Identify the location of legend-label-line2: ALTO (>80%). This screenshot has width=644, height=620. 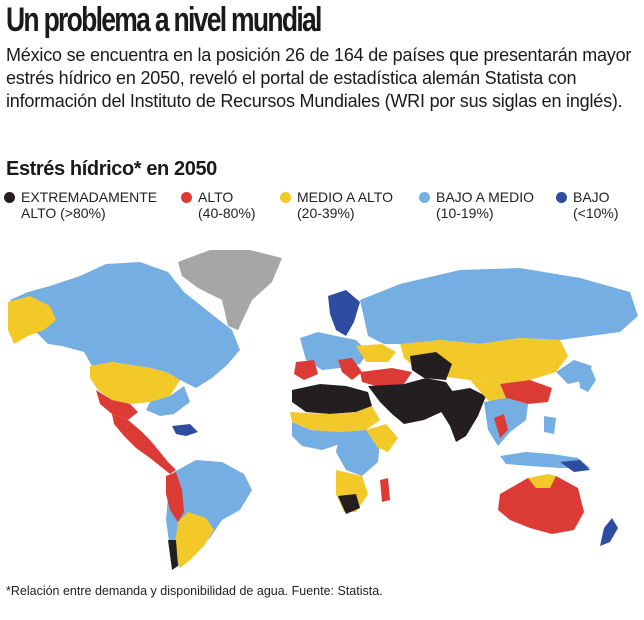
(63, 213).